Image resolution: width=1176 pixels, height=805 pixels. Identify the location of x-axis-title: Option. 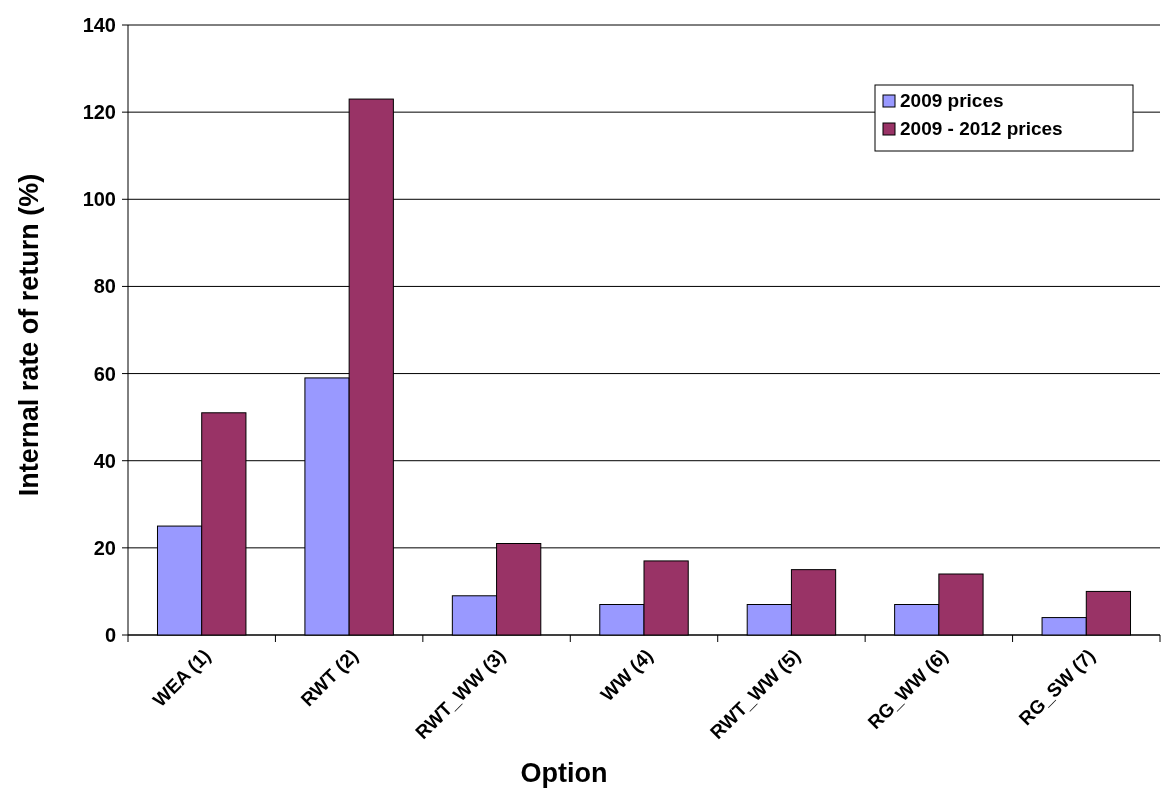
(564, 773).